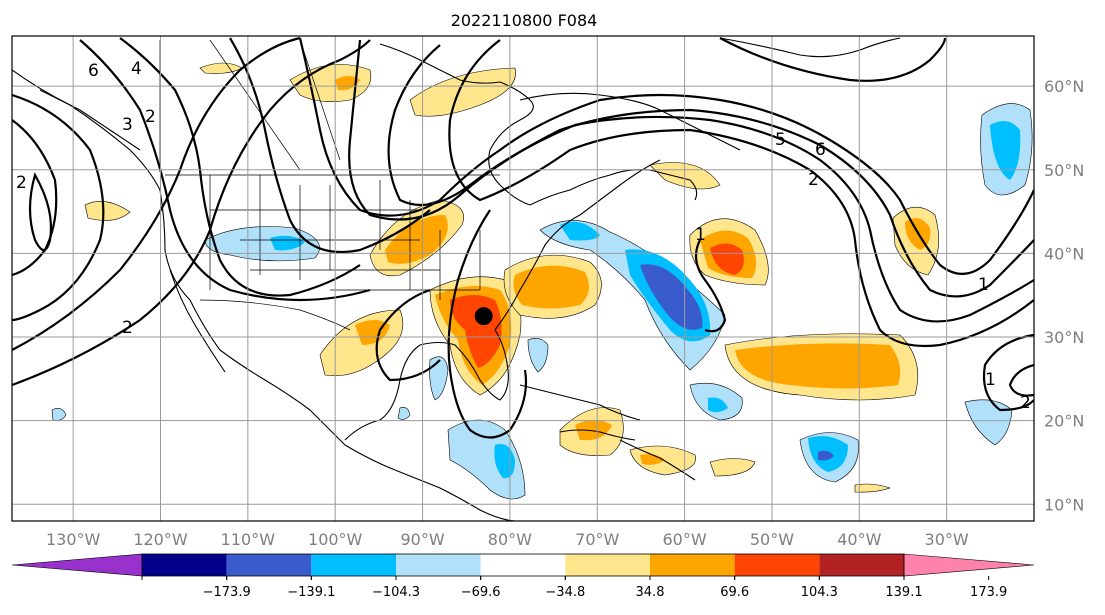 This screenshot has width=1105, height=615. Describe the element at coordinates (772, 539) in the screenshot. I see `longitude-tick-label: 50°W` at that location.